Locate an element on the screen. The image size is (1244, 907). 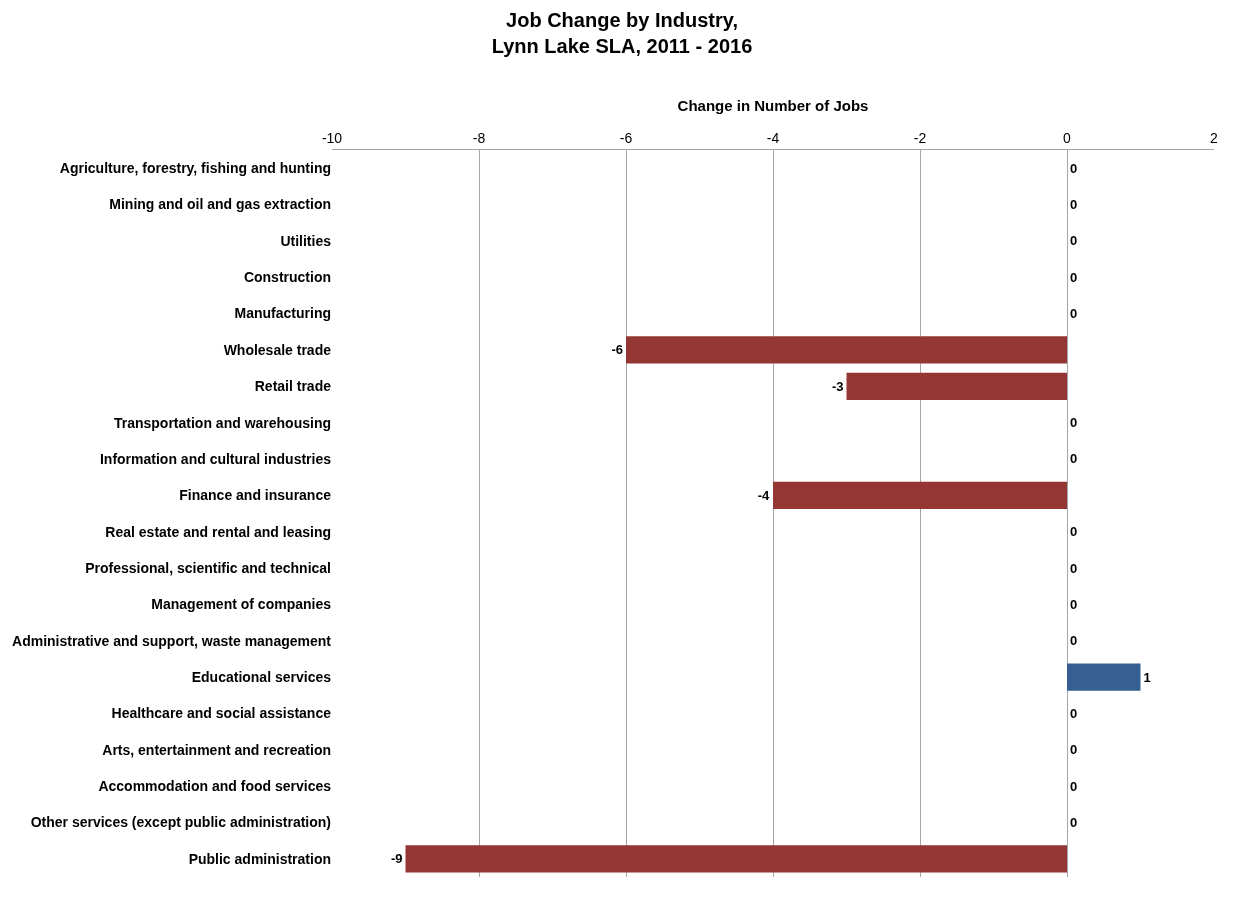
y-tick-label: Healthcare and social assistance is located at coordinates (221, 713).